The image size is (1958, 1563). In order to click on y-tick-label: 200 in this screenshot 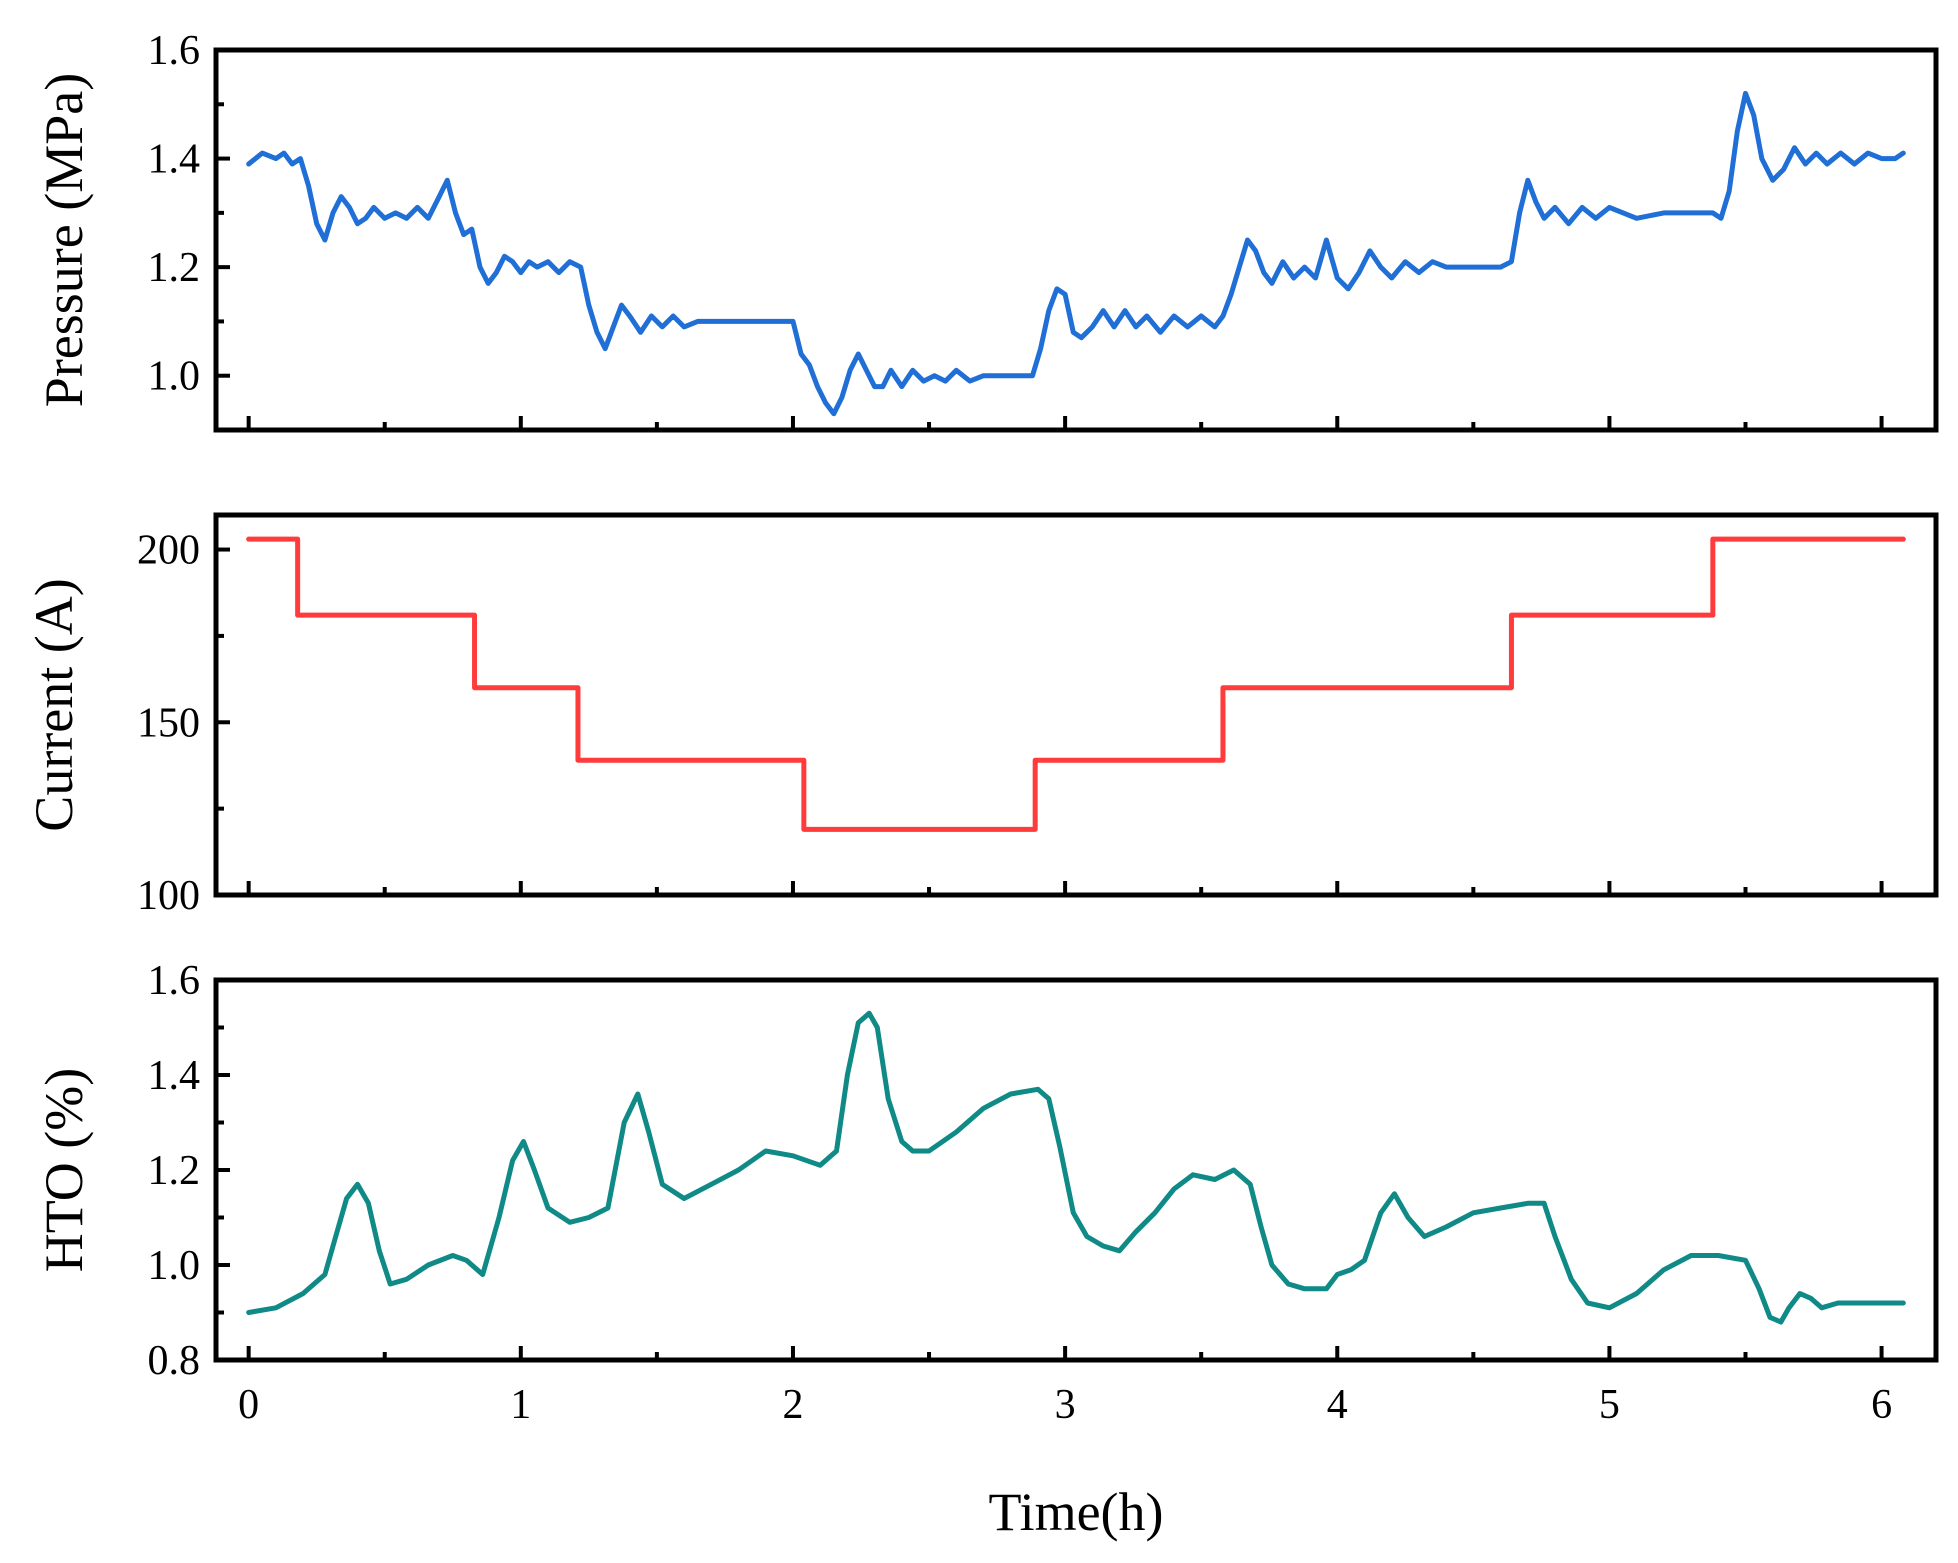, I will do `click(168, 551)`.